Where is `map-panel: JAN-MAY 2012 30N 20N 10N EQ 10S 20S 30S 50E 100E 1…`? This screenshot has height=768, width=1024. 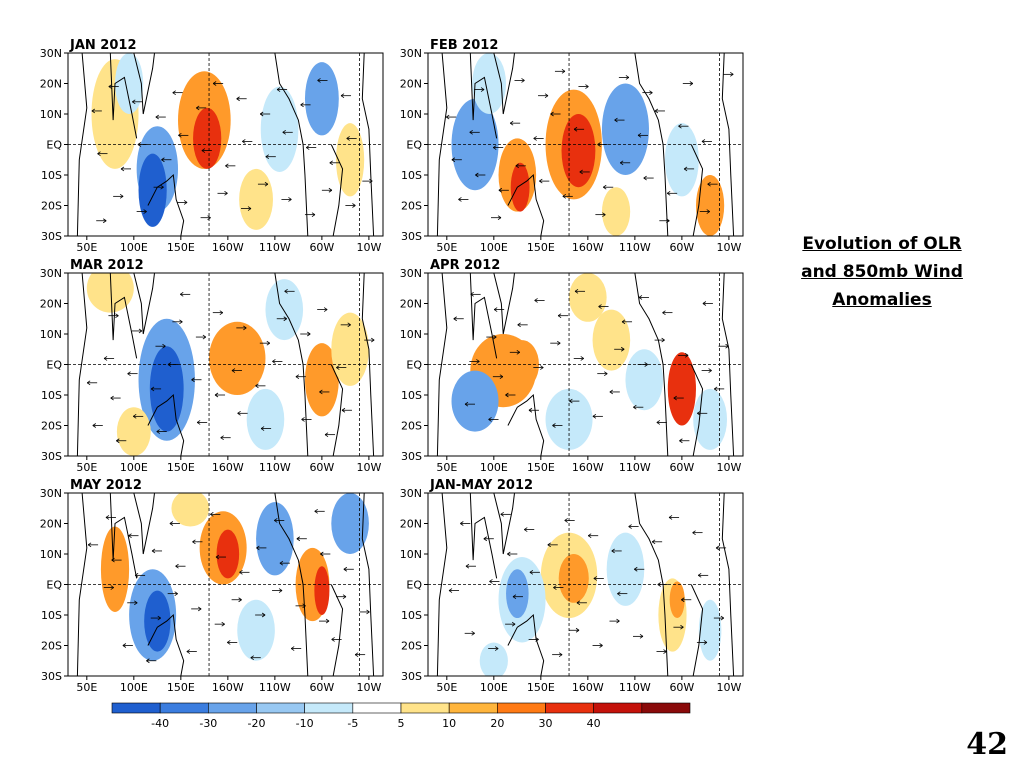 map-panel: JAN-MAY 2012 30N 20N 10N EQ 10S 20S 30S 50E 100E 1… is located at coordinates (572, 586).